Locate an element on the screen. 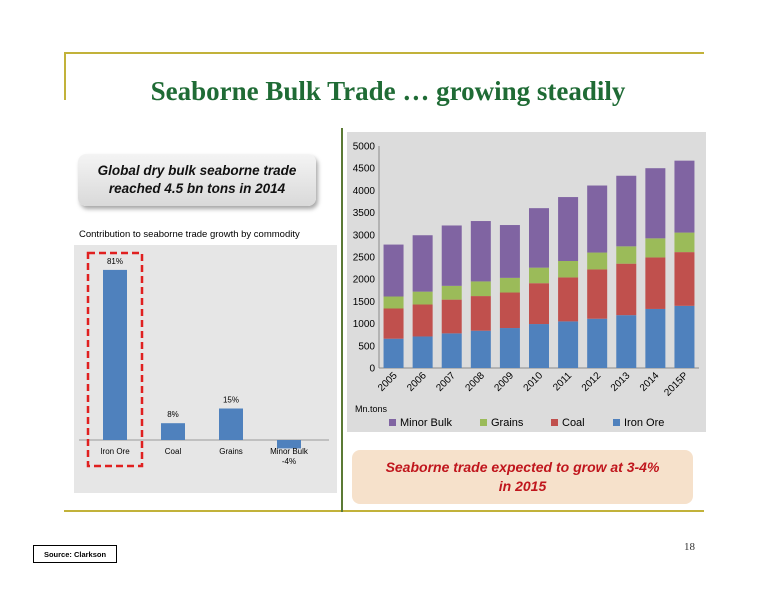  x-tick-label: 2015P is located at coordinates (676, 384).